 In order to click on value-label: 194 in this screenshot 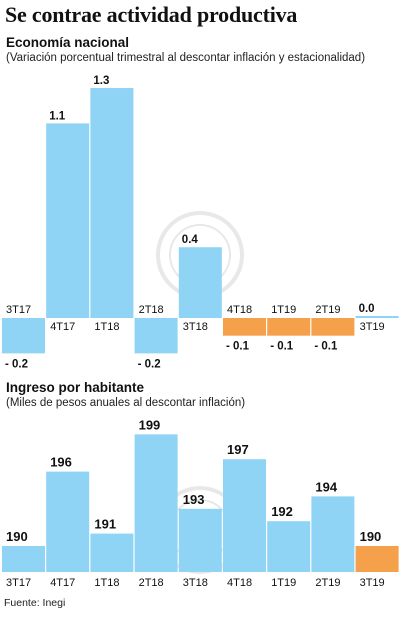, I will do `click(326, 486)`.